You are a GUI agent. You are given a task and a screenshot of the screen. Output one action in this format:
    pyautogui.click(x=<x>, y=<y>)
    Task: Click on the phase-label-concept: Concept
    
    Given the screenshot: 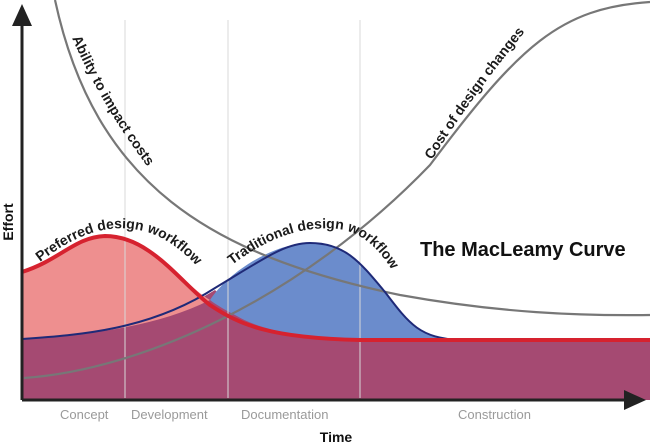 What is the action you would take?
    pyautogui.click(x=84, y=414)
    